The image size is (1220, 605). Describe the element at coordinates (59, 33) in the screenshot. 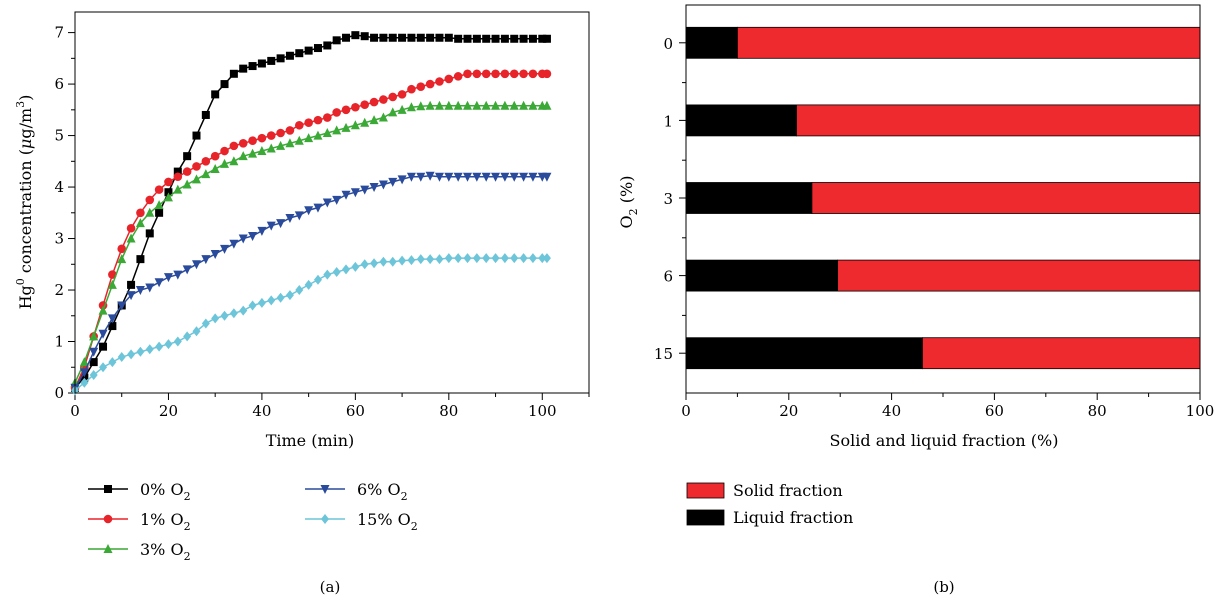

I see `y-tick-label: 7` at that location.